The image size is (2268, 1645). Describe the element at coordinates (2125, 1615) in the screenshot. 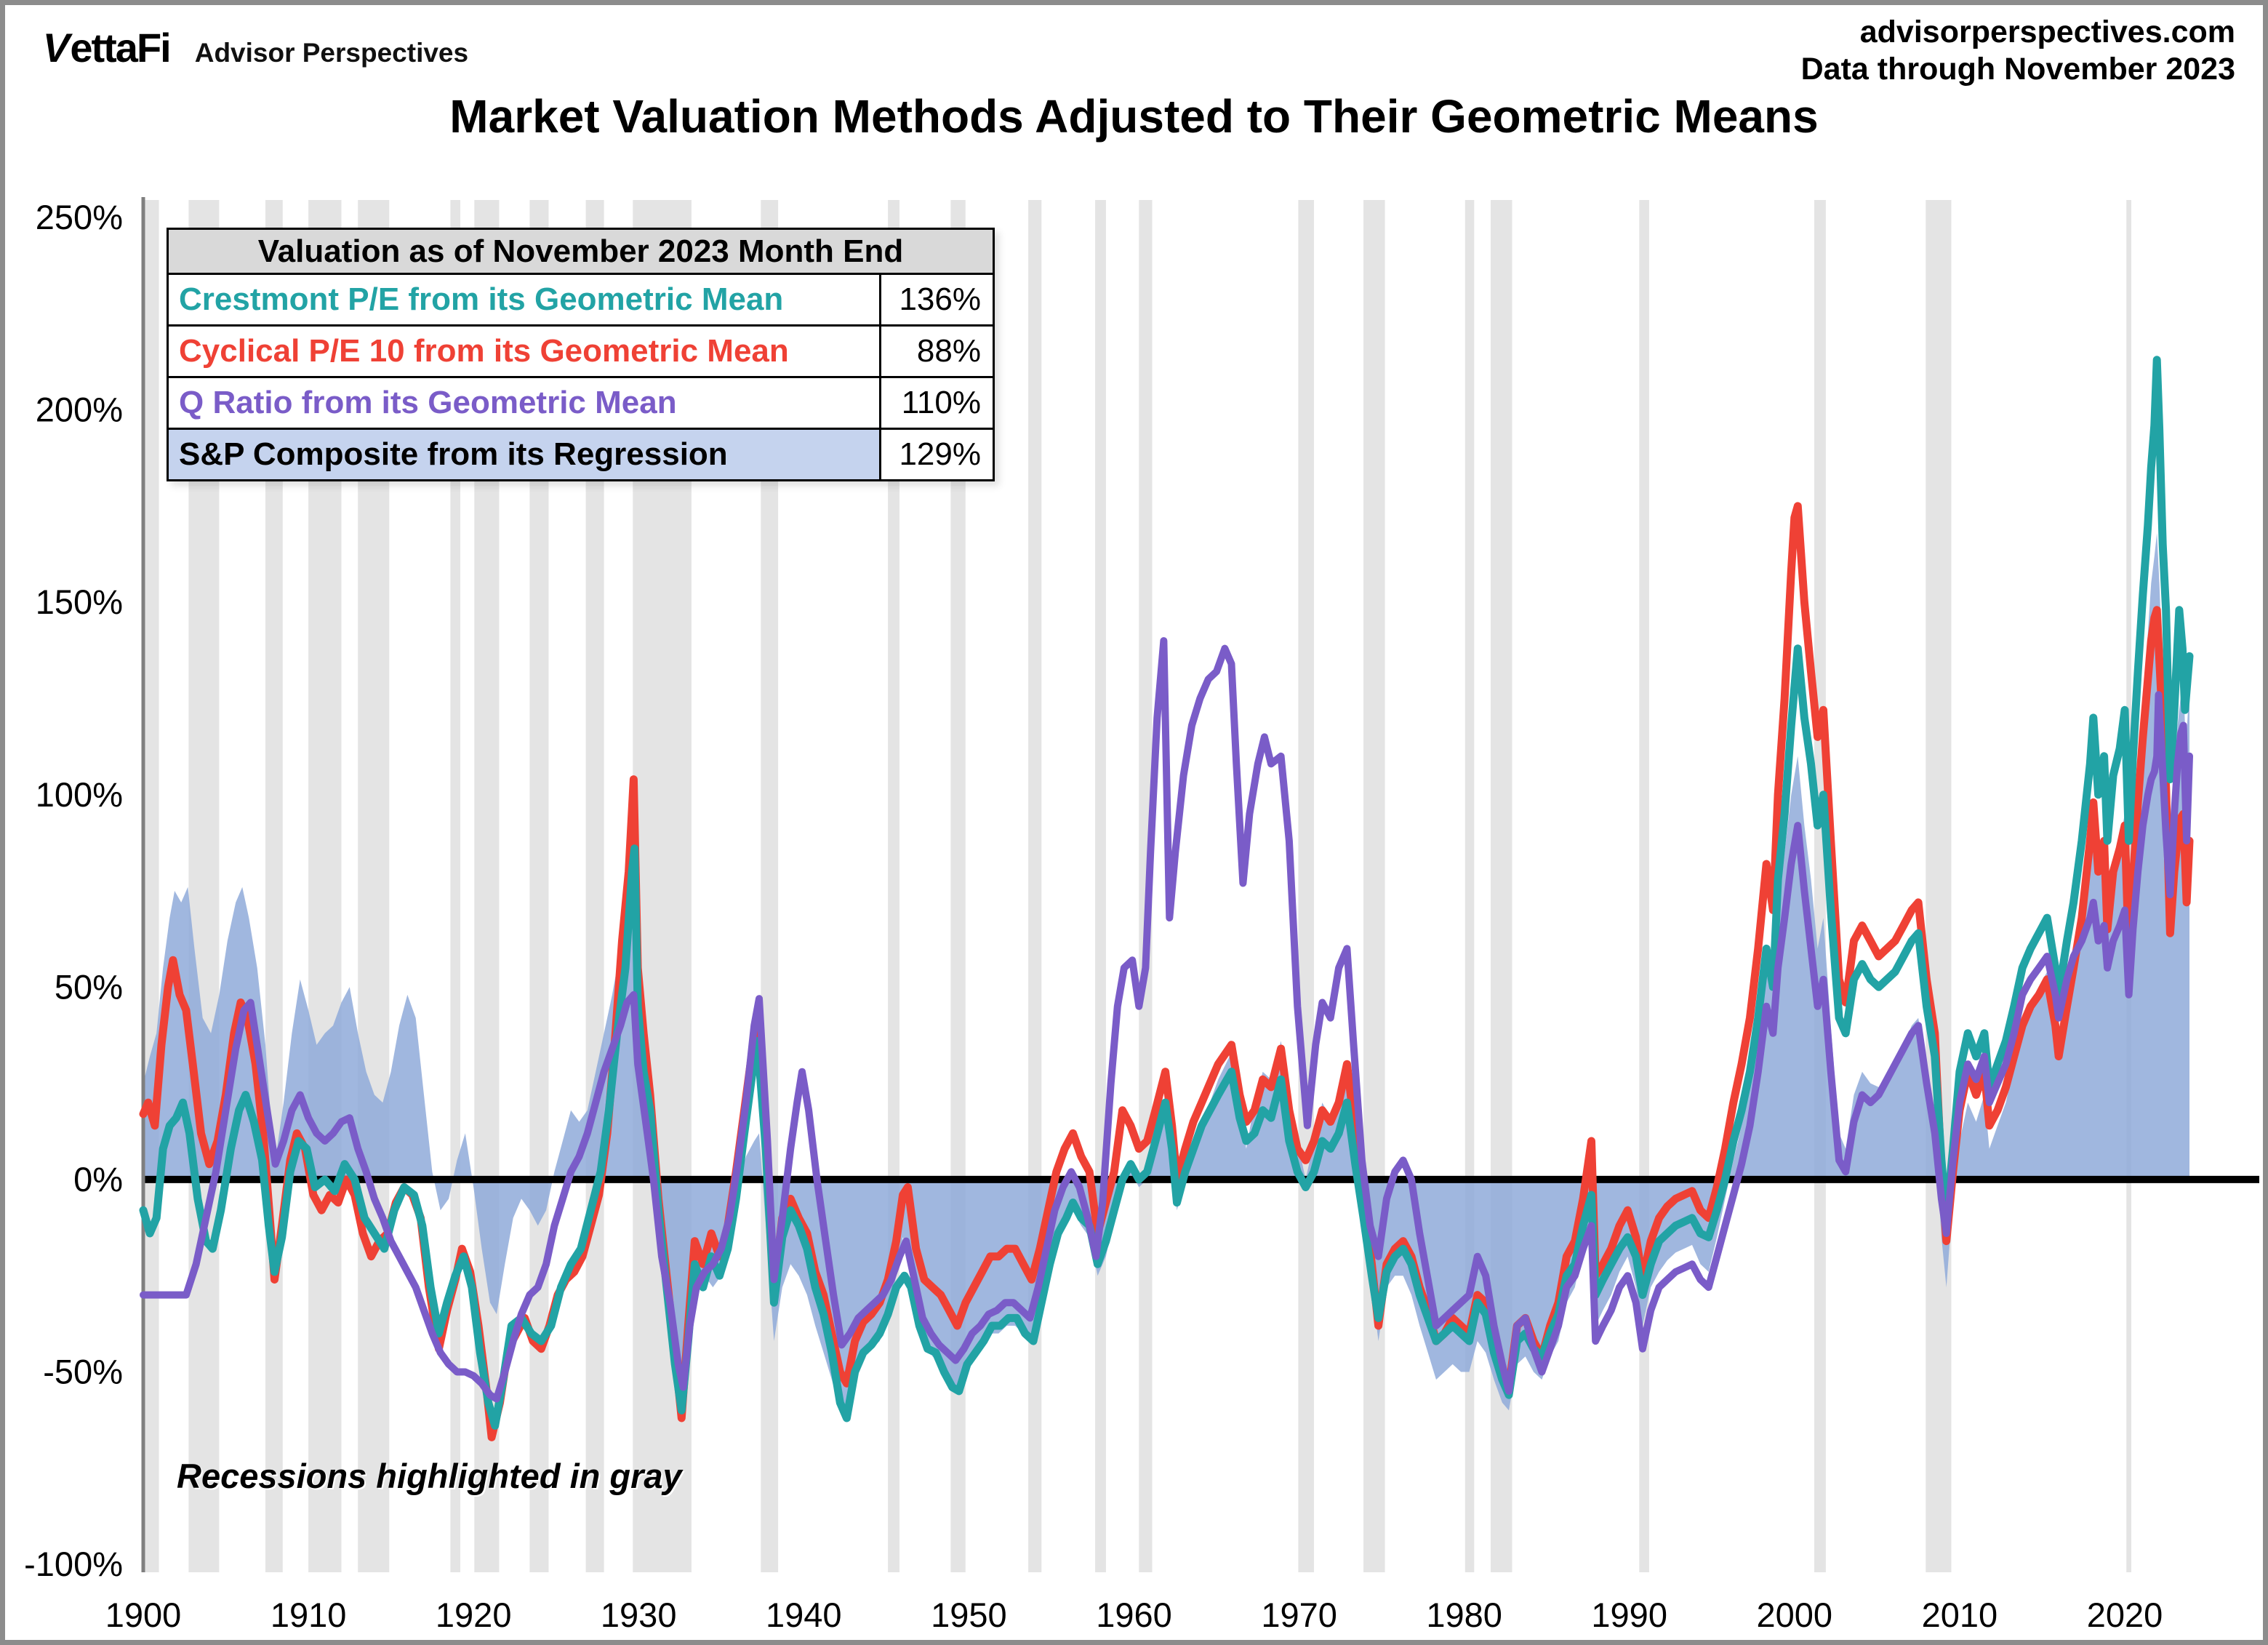

I see `x-tick-label: 2020` at that location.